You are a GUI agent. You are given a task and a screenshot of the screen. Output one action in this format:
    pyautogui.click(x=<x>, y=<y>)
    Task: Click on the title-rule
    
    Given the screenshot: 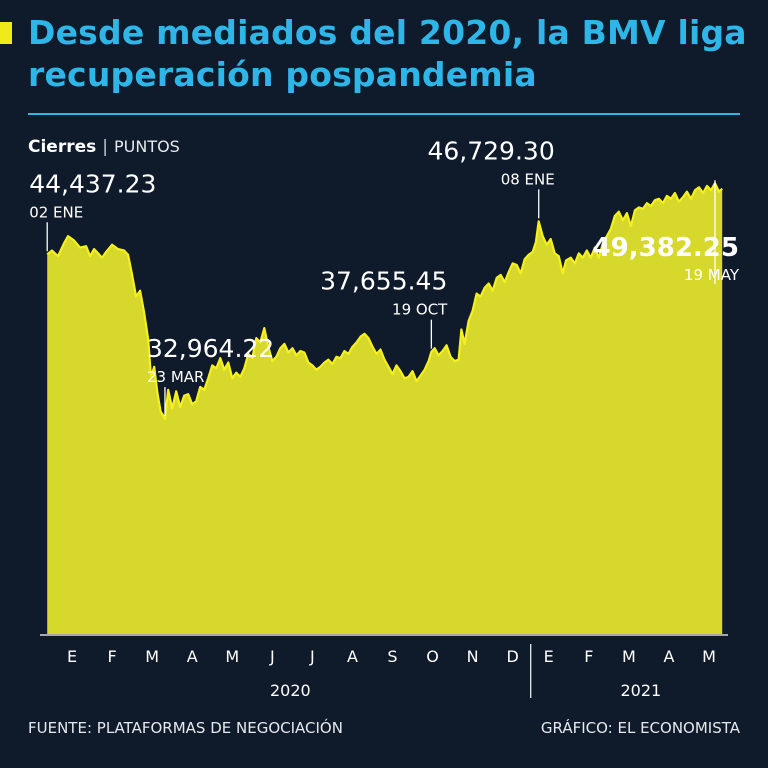 What is the action you would take?
    pyautogui.click(x=384, y=114)
    